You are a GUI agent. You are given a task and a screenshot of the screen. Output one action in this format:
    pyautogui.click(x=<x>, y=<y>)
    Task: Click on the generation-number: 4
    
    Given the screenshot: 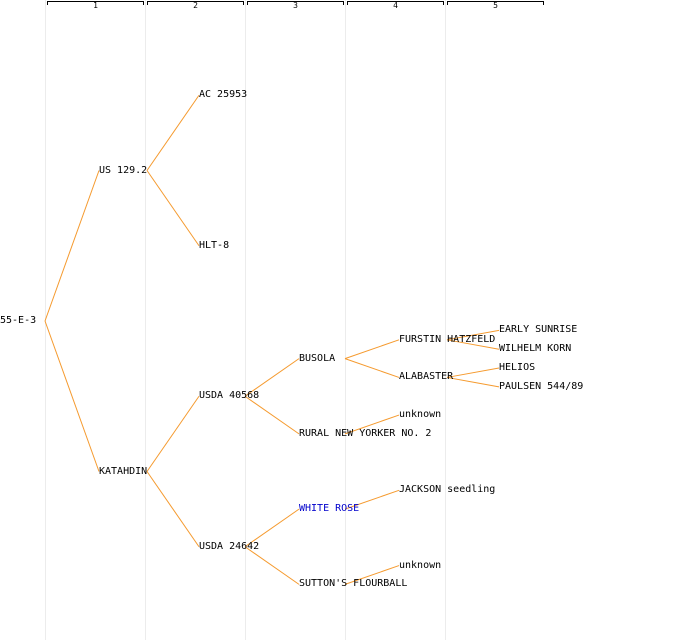 What is the action you would take?
    pyautogui.click(x=395, y=5)
    